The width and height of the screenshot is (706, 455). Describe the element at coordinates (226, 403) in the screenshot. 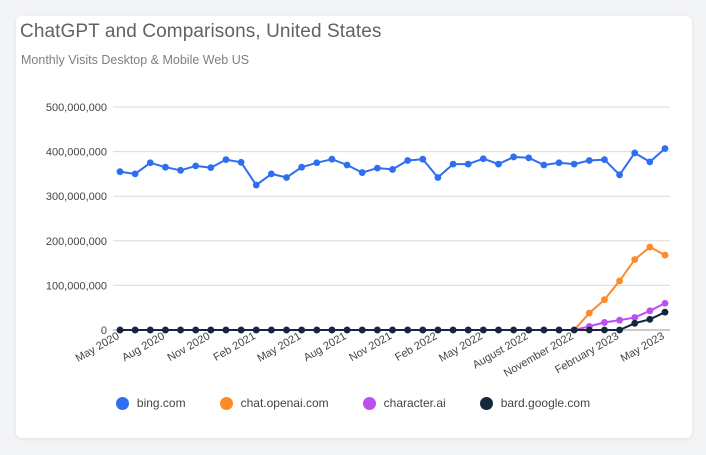

I see `legend-marker-chatgpt` at that location.